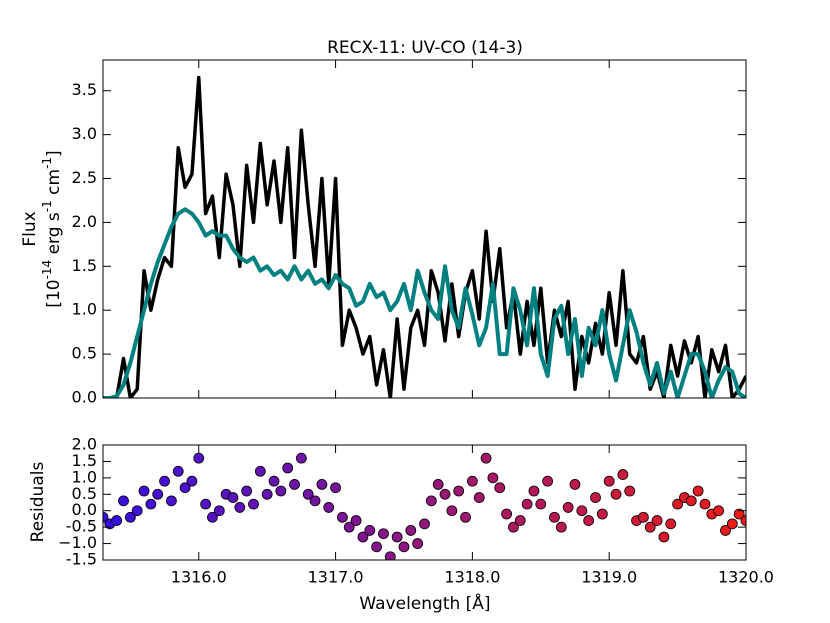  Describe the element at coordinates (84, 444) in the screenshot. I see `y-tick-label: 2.0` at that location.